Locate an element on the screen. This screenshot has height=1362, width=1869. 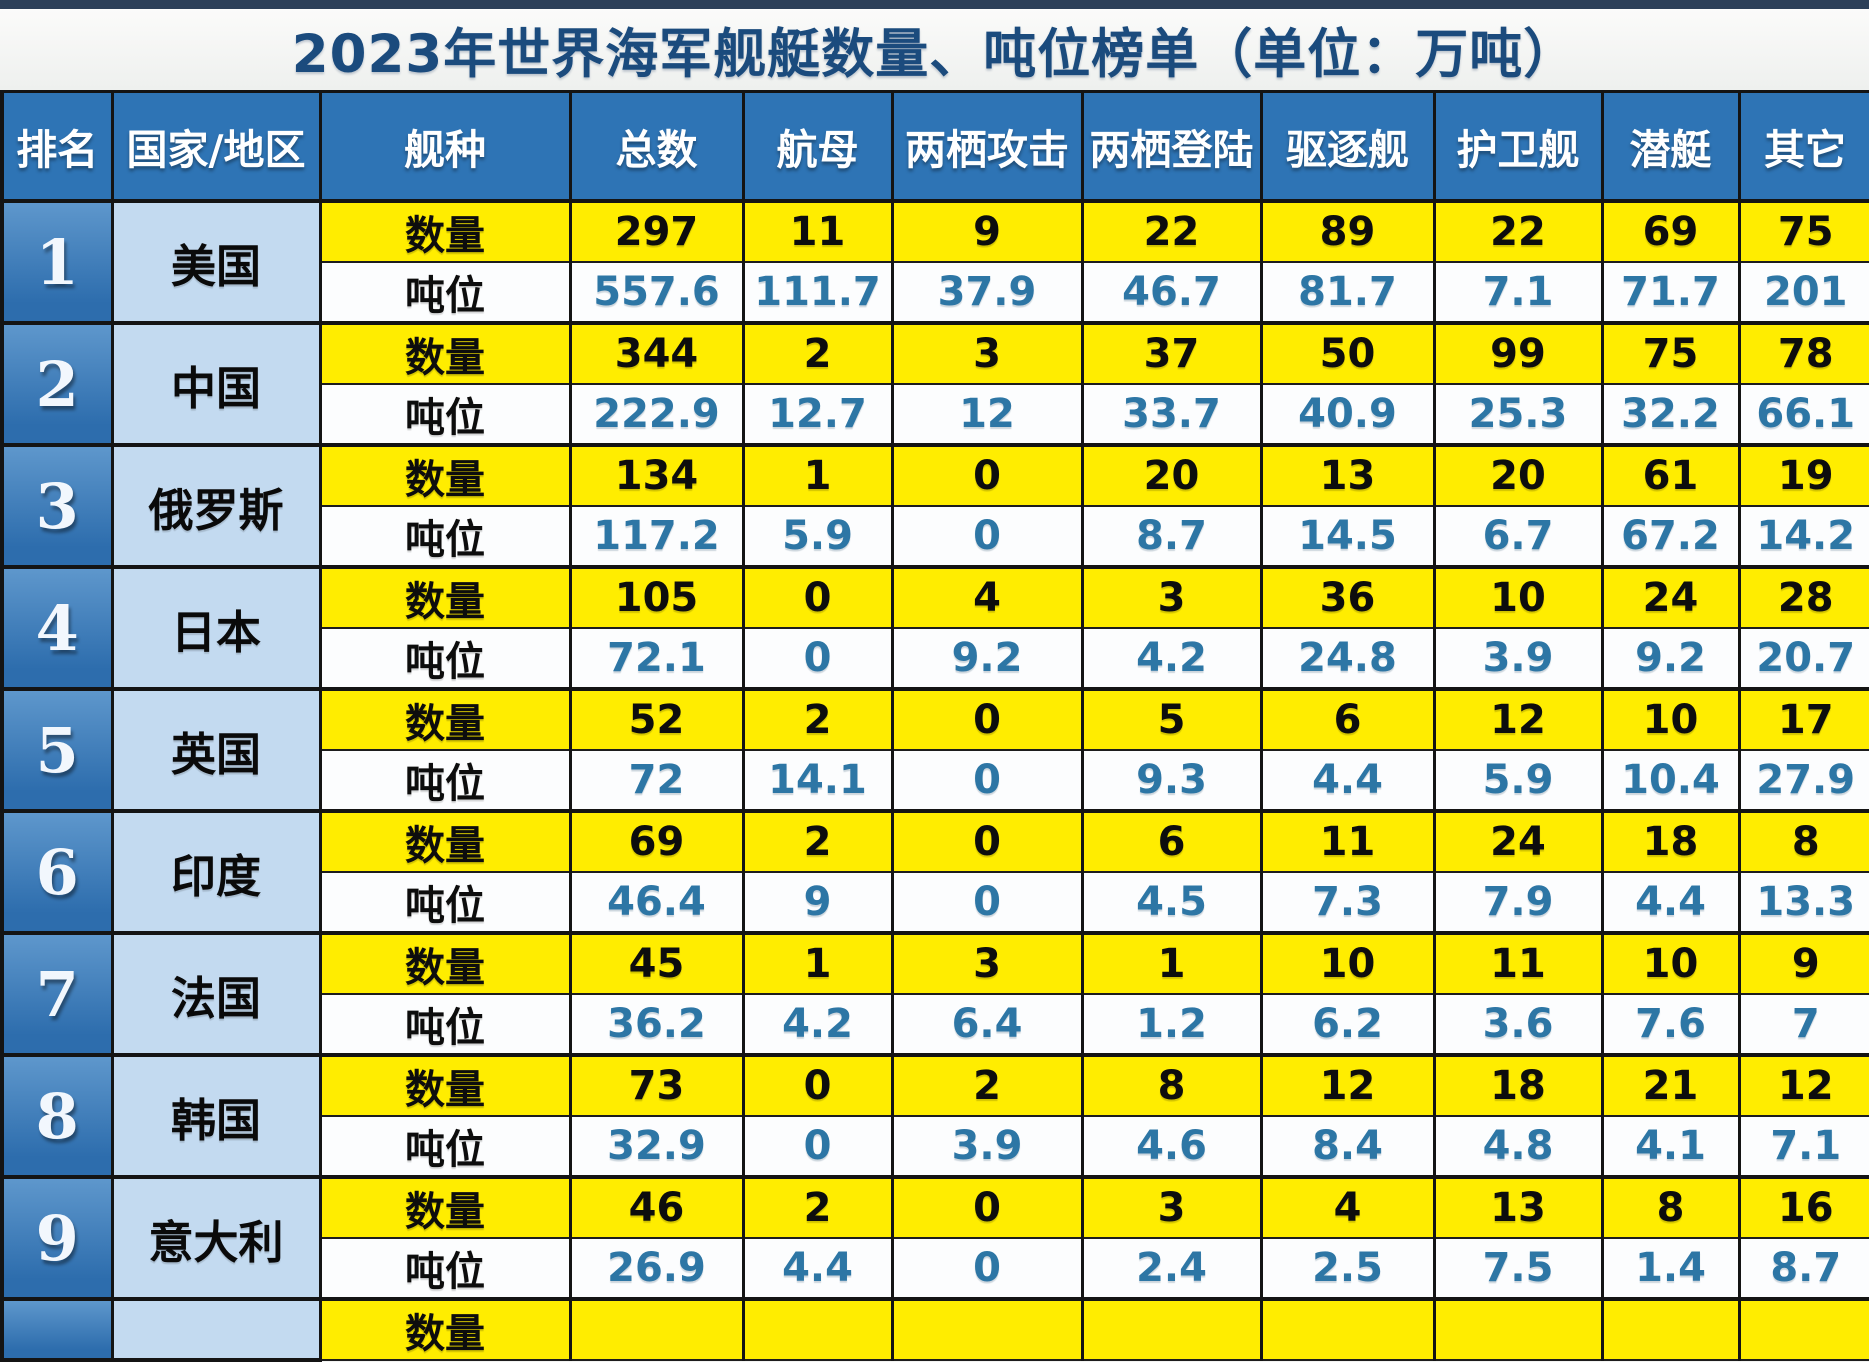
tonnage-value: 7.3 is located at coordinates (1347, 903).